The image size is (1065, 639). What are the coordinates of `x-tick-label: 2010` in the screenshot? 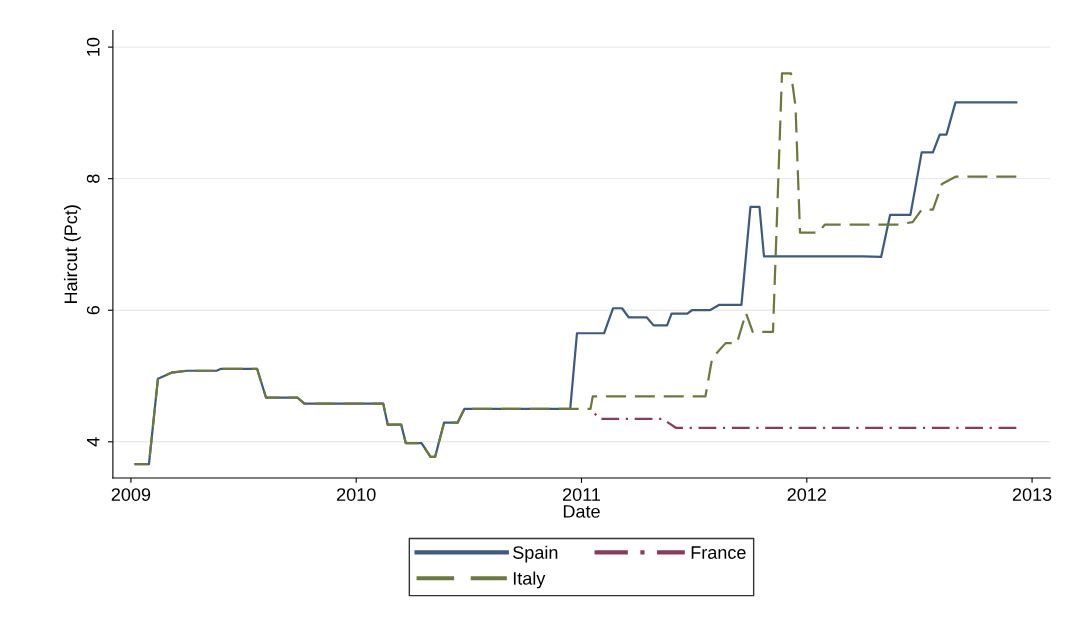 It's located at (356, 494).